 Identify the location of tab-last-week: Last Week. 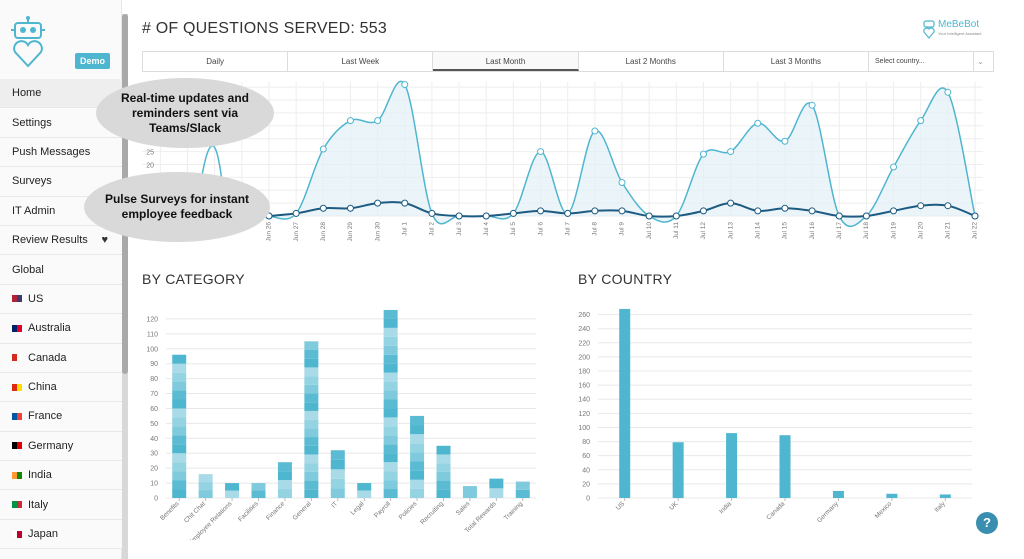
(361, 61).